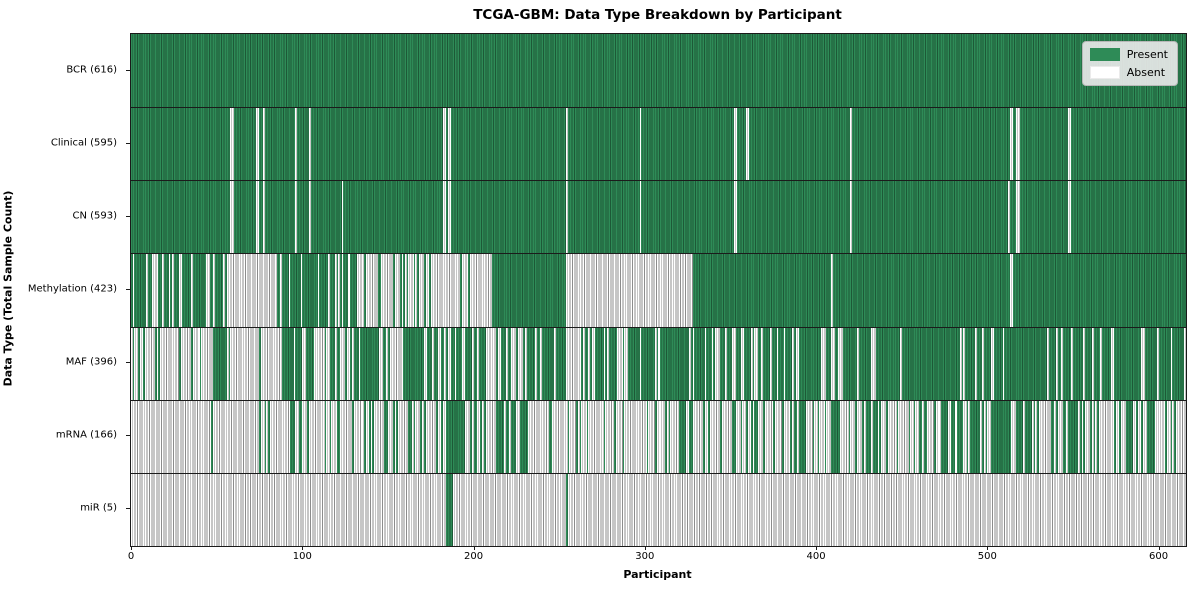 The image size is (1200, 600). I want to click on x-axis-label: Participant, so click(657, 574).